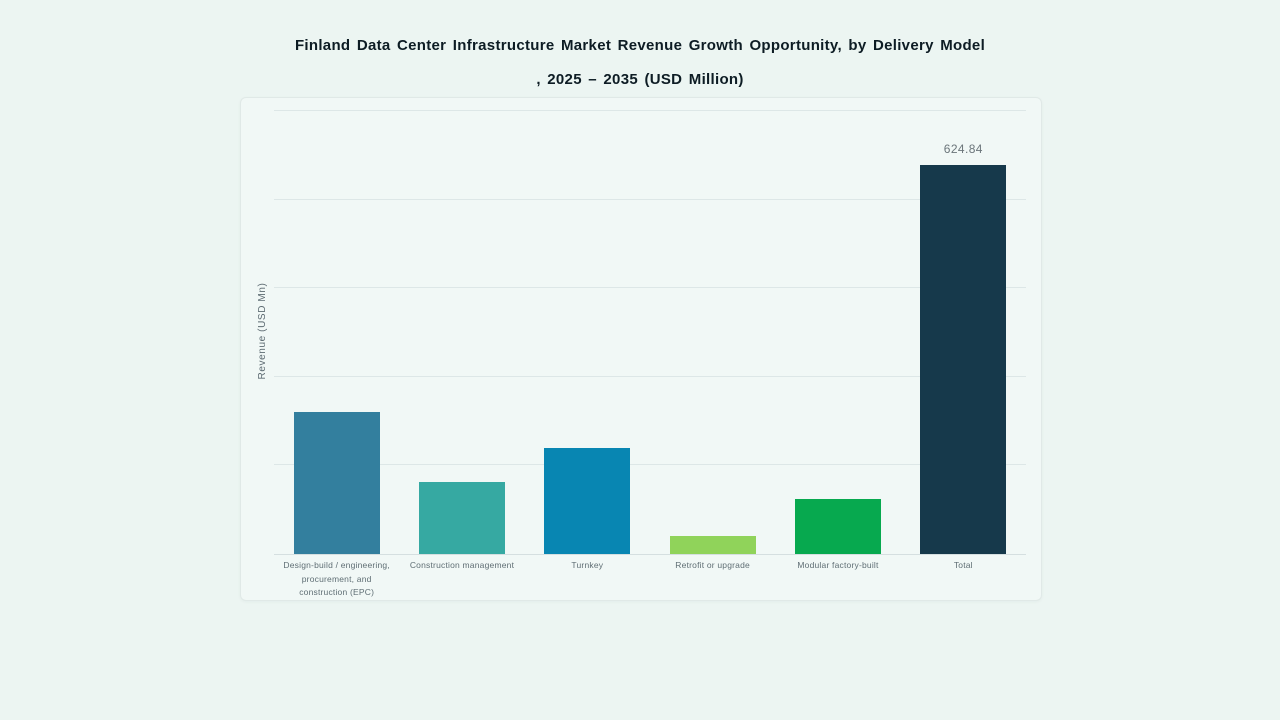 The width and height of the screenshot is (1280, 720). Describe the element at coordinates (587, 501) in the screenshot. I see `bar-turnkey` at that location.